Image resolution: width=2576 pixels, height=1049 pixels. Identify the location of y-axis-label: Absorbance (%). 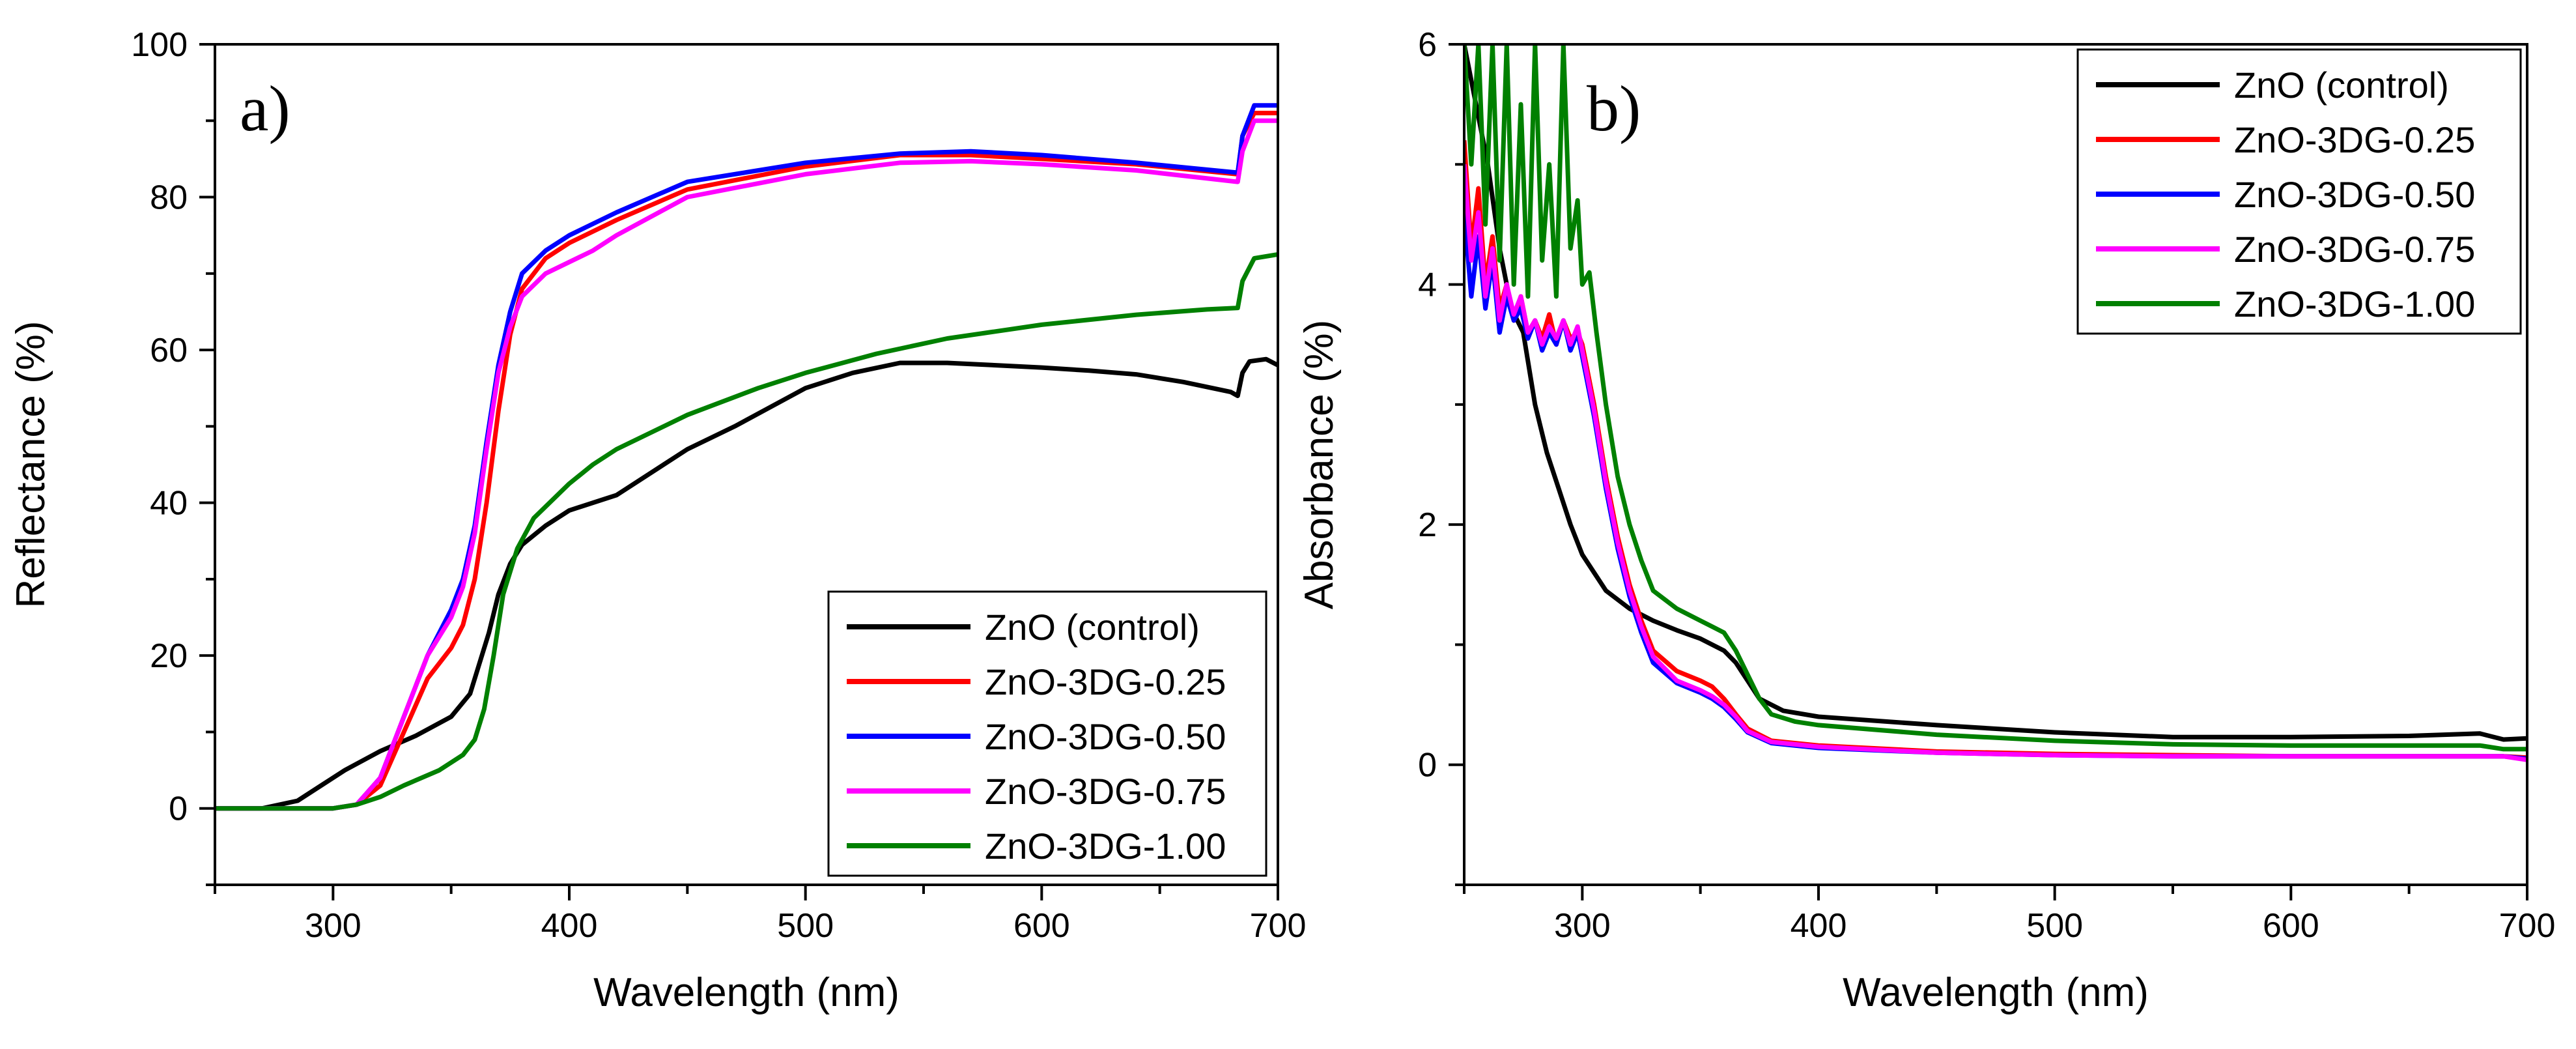
(1319, 465).